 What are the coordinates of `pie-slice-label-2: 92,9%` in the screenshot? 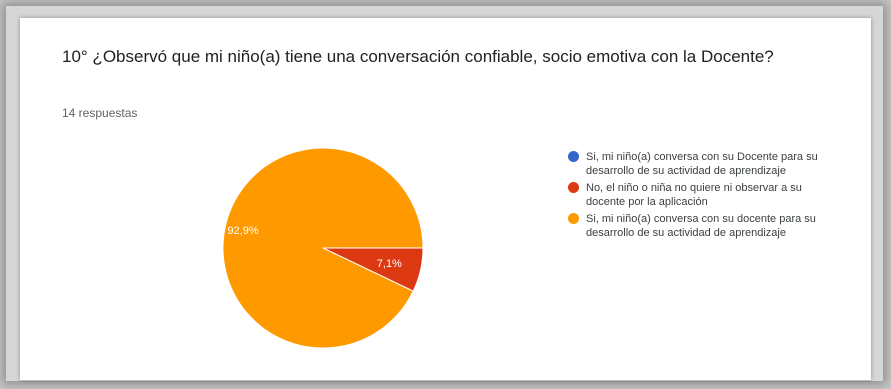 It's located at (242, 231).